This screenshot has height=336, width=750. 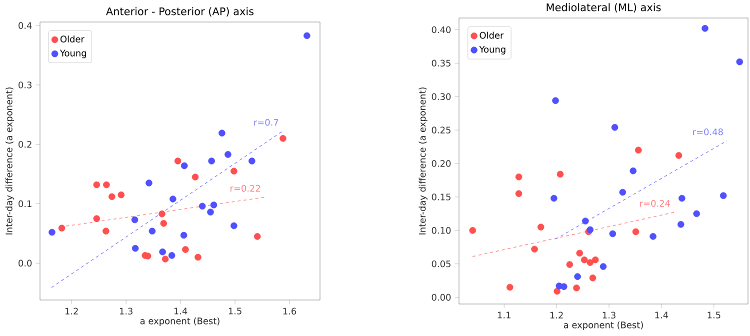 I want to click on y-tick-label: 0.40, so click(x=441, y=30).